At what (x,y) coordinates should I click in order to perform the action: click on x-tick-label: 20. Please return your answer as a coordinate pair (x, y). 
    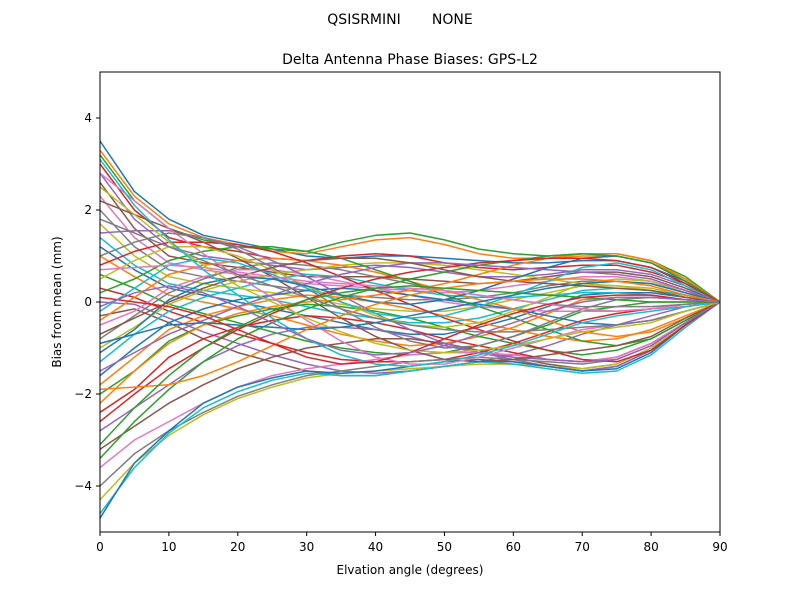
    Looking at the image, I should click on (237, 547).